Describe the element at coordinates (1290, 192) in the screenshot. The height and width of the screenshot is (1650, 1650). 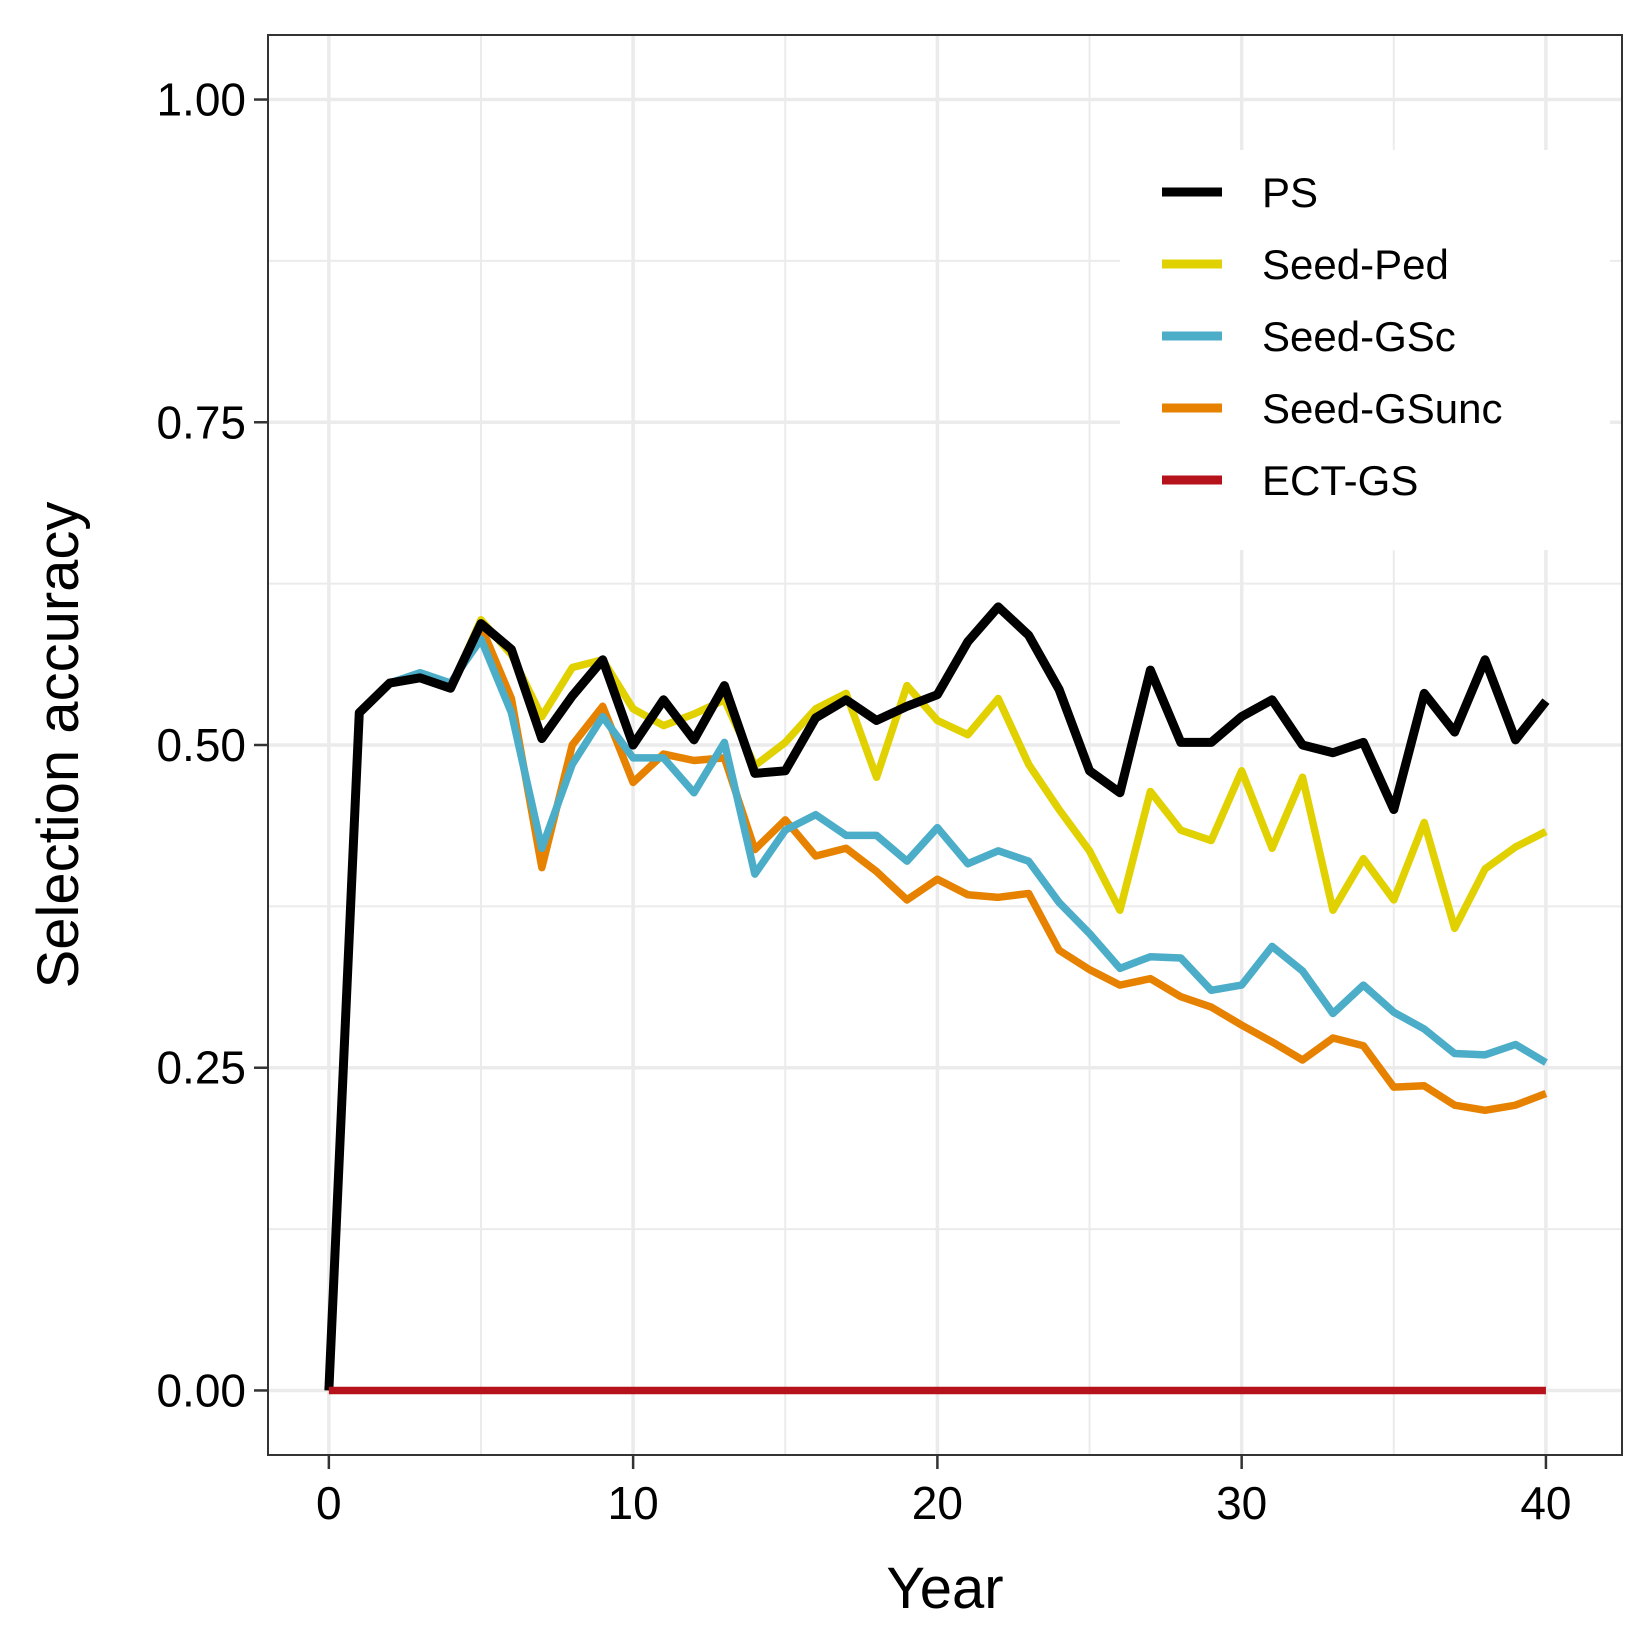
I see `legend-label: PS` at that location.